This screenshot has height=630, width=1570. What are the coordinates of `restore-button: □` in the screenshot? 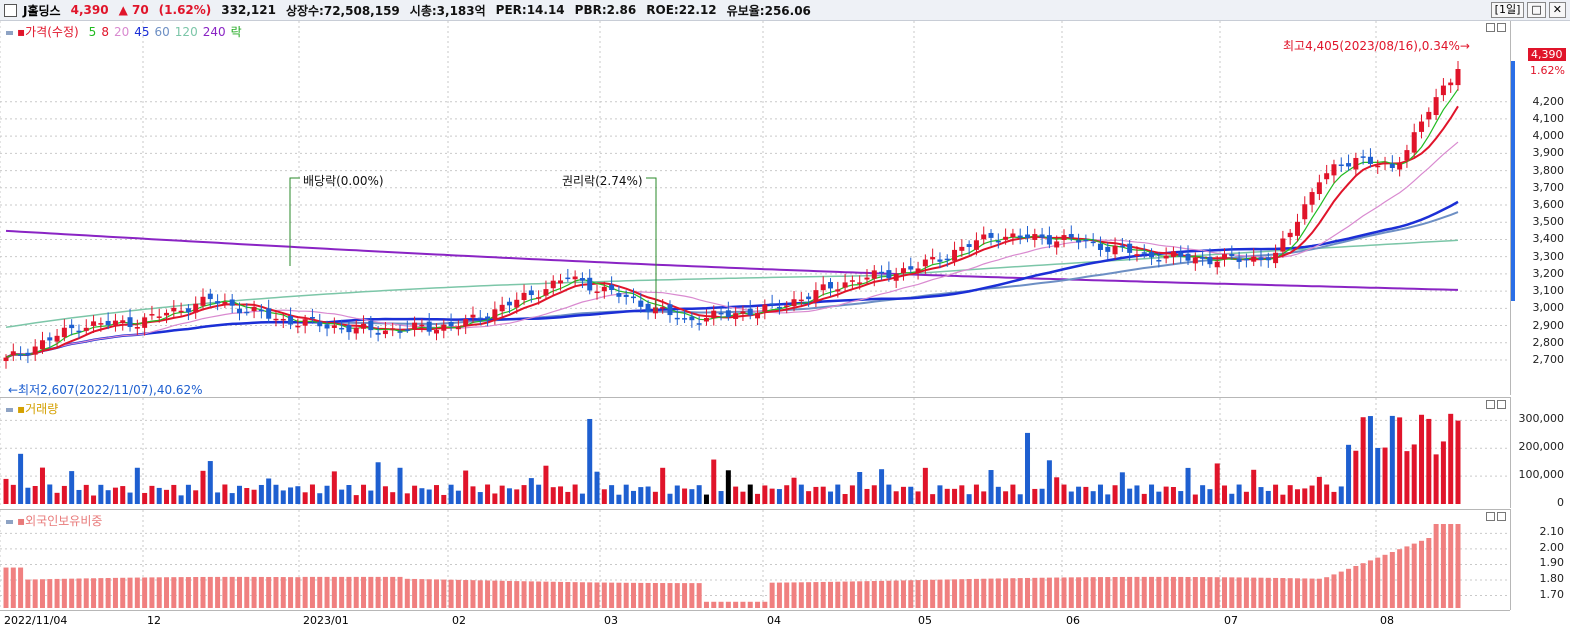 It's located at (1536, 10).